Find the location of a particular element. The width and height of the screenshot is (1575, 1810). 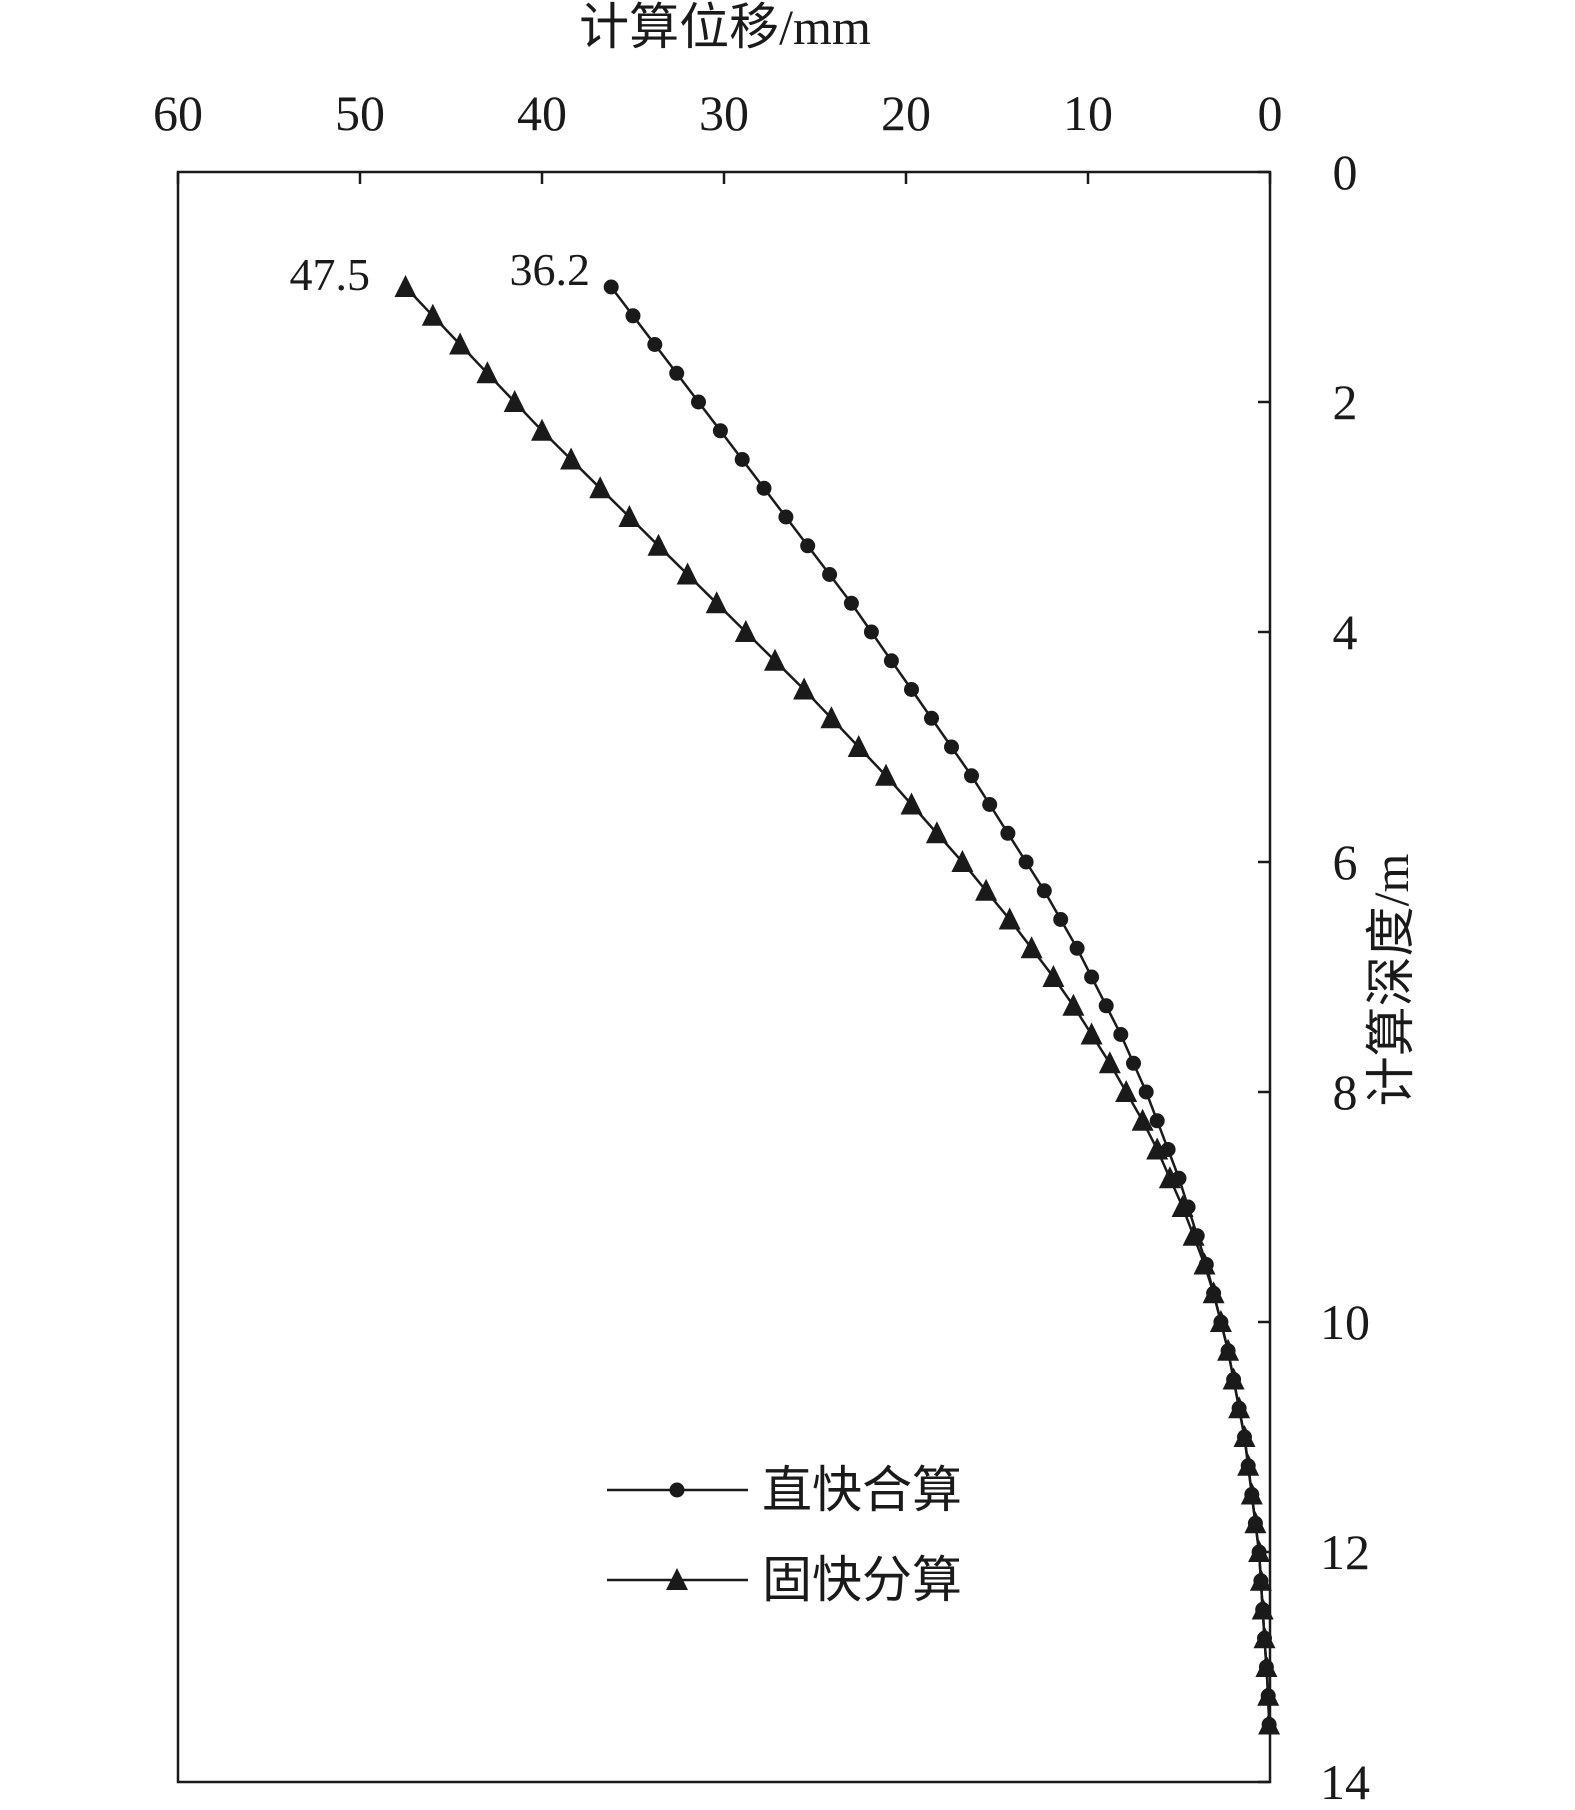

legend-item-triangle: 固快分算 is located at coordinates (784, 1580).